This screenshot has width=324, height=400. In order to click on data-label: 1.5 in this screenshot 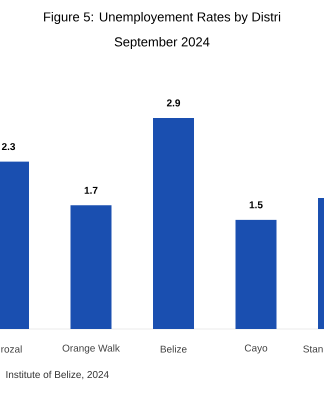, I will do `click(256, 204)`.